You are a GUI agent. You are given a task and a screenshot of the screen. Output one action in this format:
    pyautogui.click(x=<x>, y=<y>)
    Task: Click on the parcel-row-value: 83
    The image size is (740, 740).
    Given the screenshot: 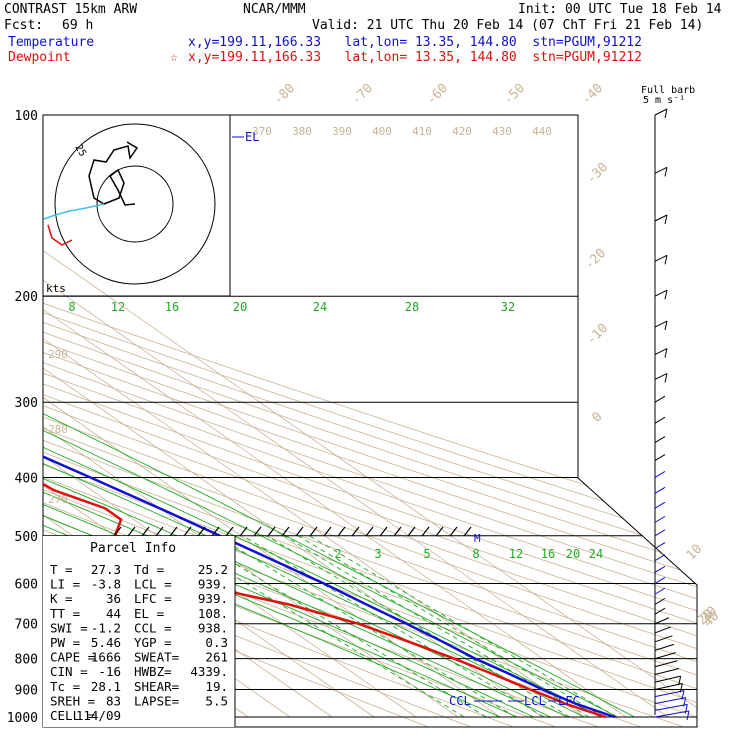 What is the action you would take?
    pyautogui.click(x=113, y=700)
    